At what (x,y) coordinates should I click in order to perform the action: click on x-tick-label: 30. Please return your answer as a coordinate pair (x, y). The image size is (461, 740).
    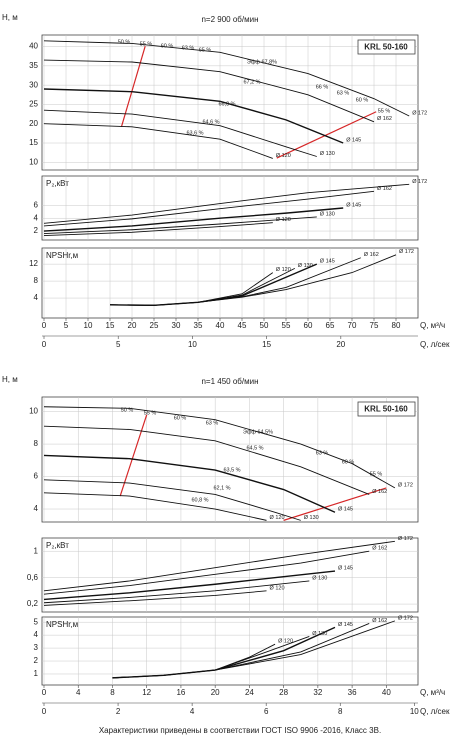
    Looking at the image, I should click on (176, 325).